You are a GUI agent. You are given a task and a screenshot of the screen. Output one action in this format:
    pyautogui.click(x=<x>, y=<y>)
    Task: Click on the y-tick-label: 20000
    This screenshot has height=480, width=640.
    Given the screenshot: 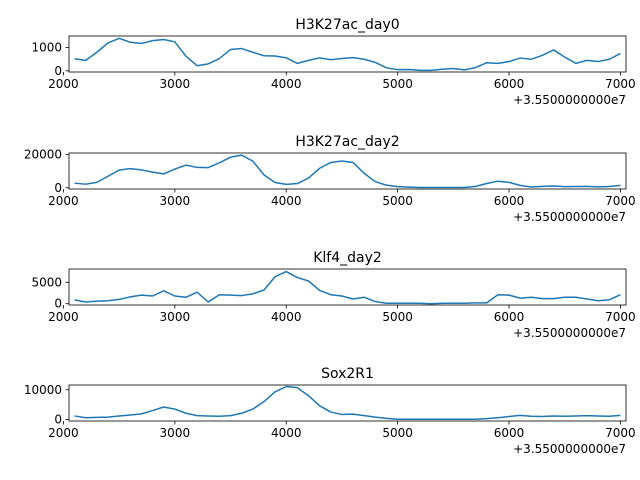 What is the action you would take?
    pyautogui.click(x=43, y=155)
    